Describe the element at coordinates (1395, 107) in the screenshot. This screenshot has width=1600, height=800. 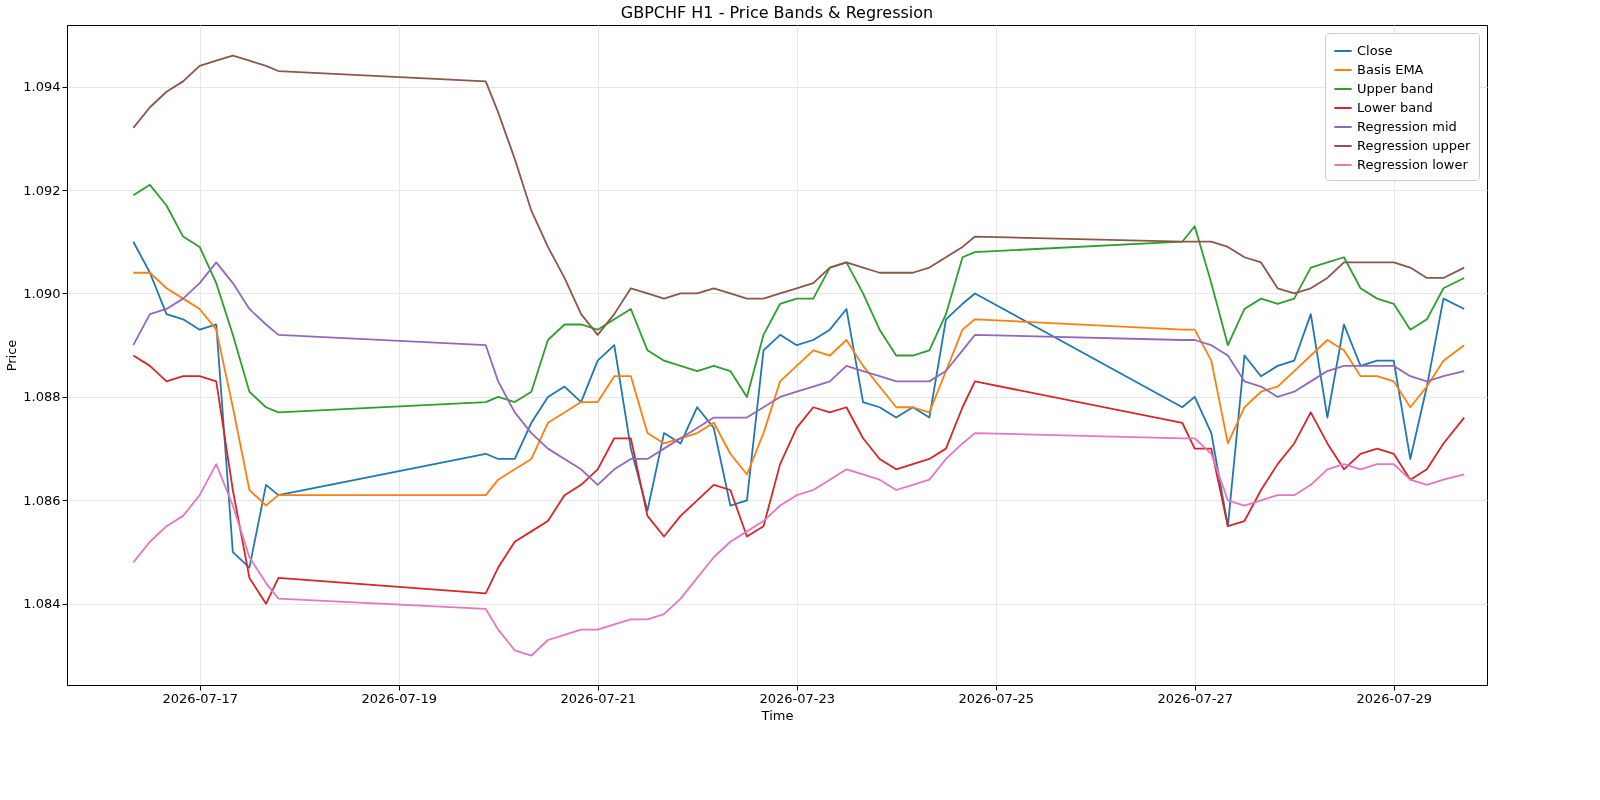
I see `legend-label: Lower band` at that location.